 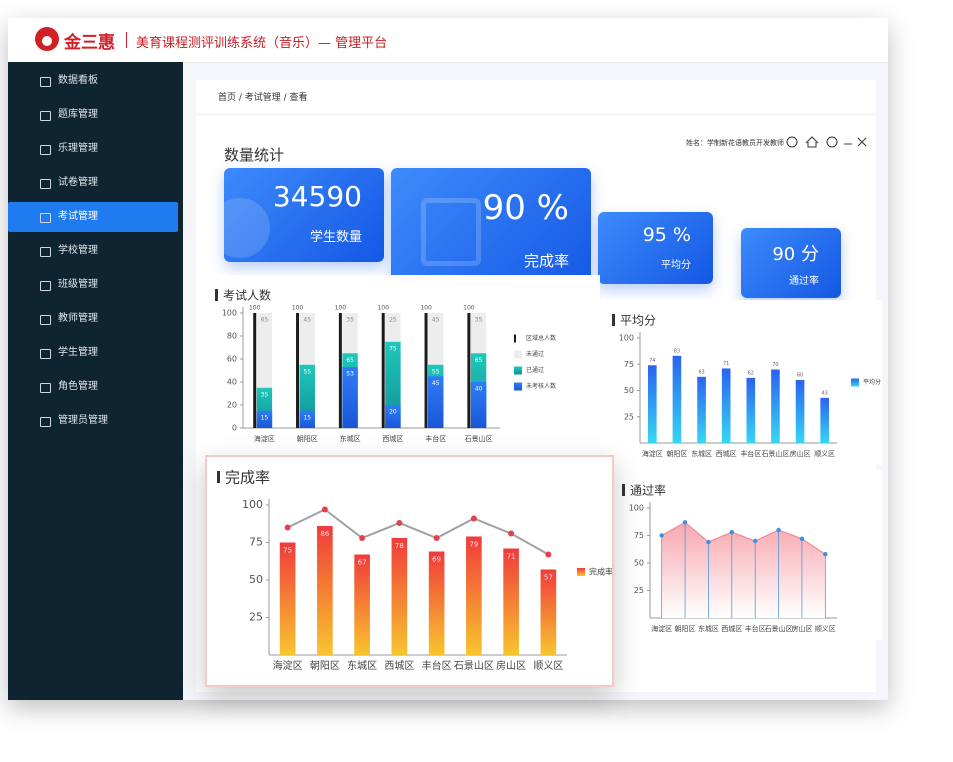 What do you see at coordinates (536, 114) in the screenshot?
I see `divider` at bounding box center [536, 114].